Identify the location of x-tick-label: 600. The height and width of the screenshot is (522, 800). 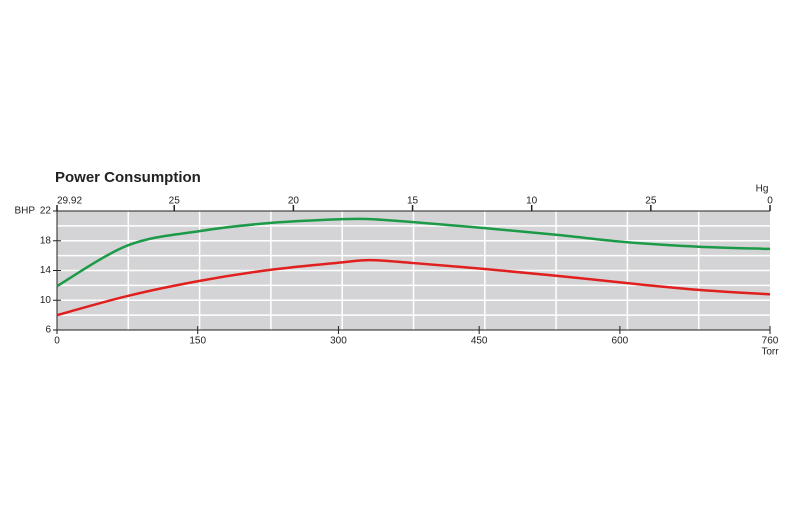
(620, 341).